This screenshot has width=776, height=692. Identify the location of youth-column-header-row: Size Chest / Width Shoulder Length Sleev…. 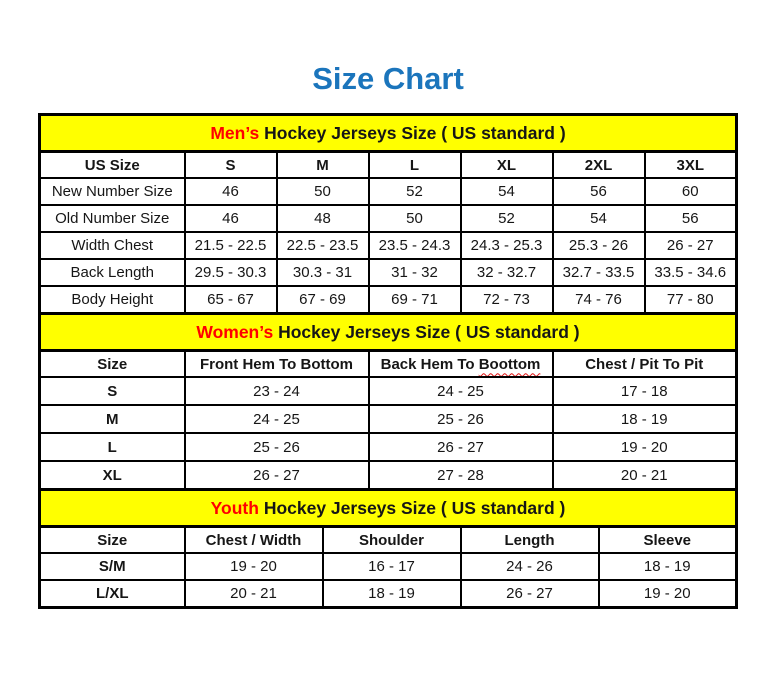
(388, 540).